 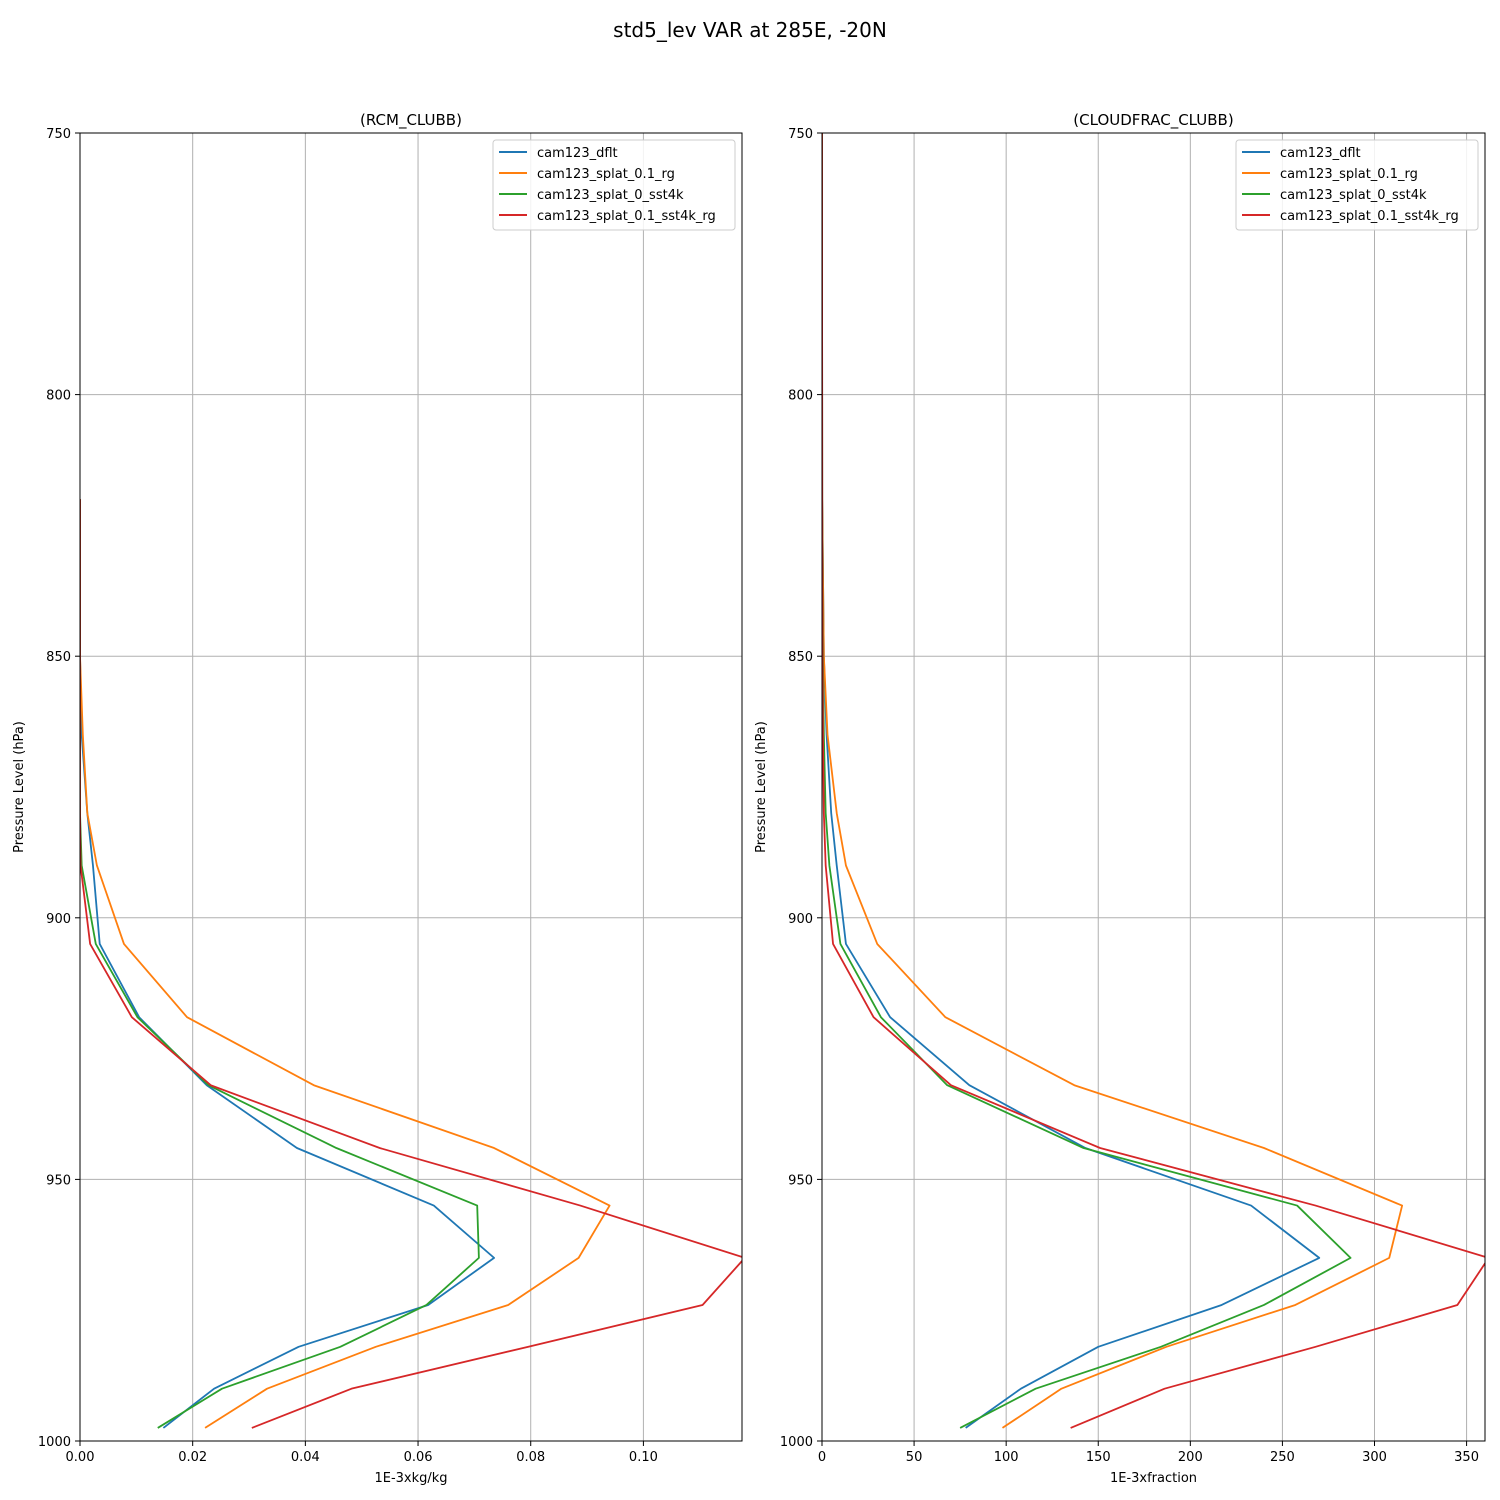 I want to click on x-tick-label: 0.04, so click(x=305, y=1457).